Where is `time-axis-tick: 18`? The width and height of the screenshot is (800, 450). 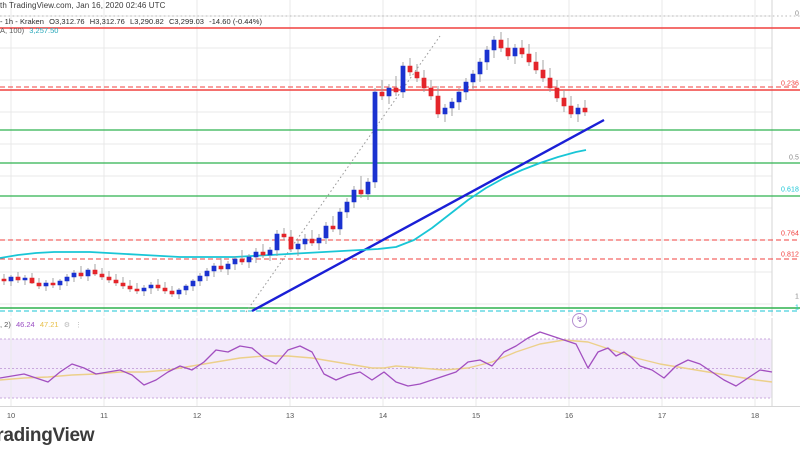 time-axis-tick: 18 is located at coordinates (755, 415).